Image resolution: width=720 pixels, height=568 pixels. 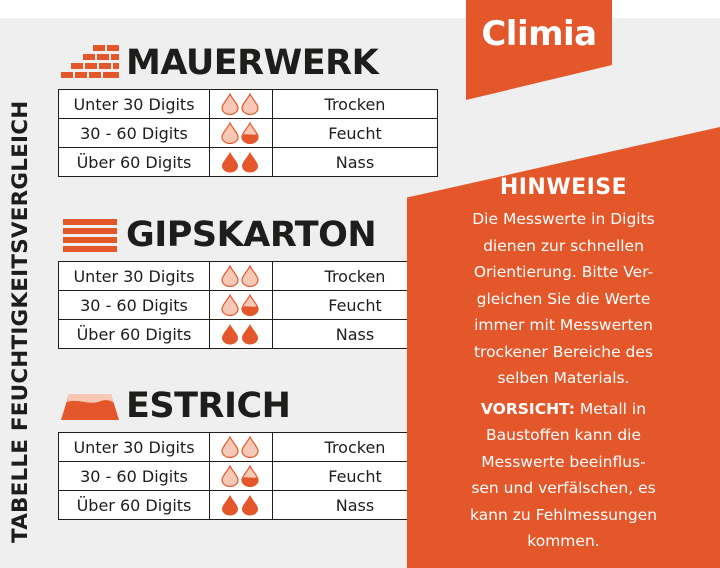 I want to click on section-title: MAUERWERK, so click(x=252, y=63).